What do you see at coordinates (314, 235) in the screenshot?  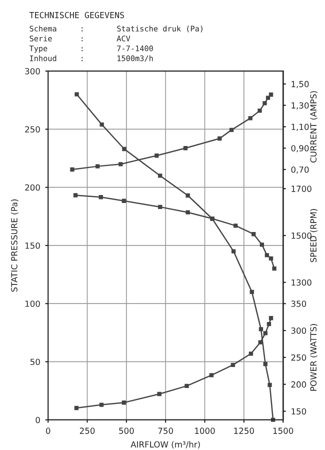 I see `y3-axis-title: SPEED (RPM)` at bounding box center [314, 235].